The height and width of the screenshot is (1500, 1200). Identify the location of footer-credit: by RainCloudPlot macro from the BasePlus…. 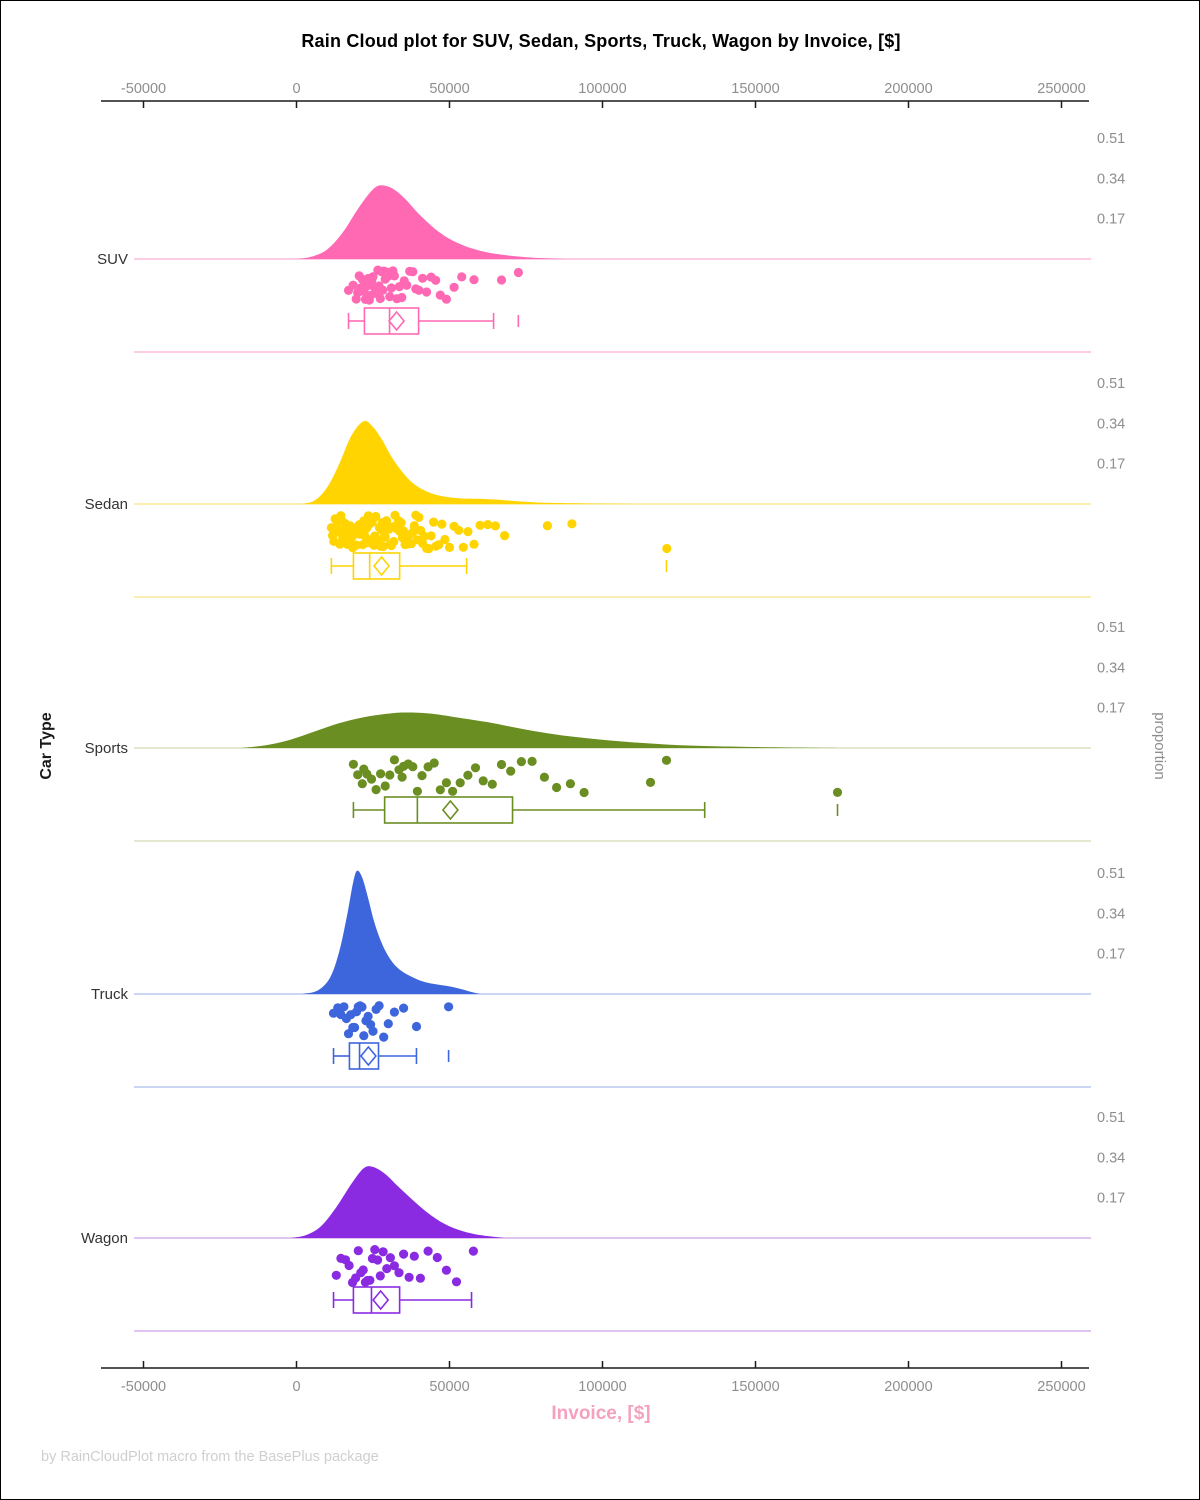
(210, 1457).